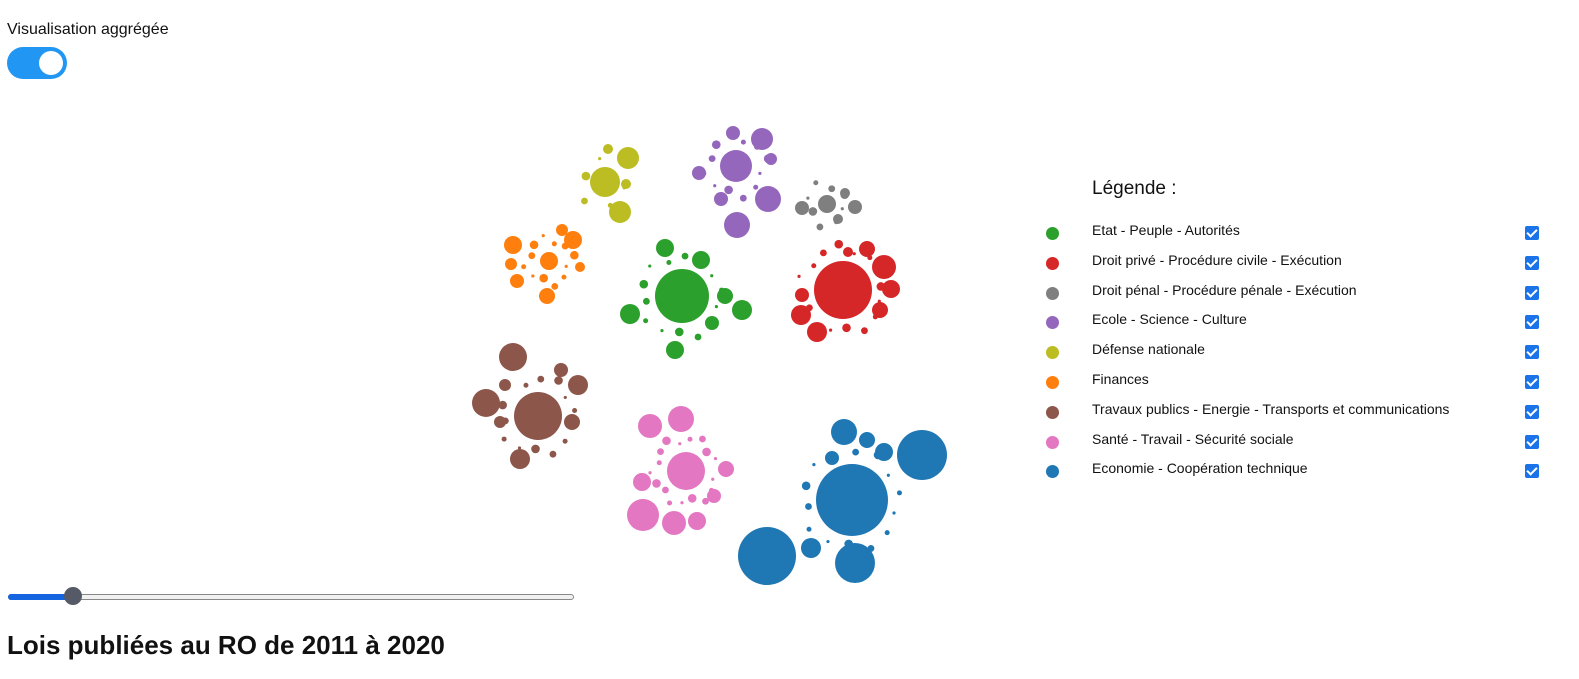  Describe the element at coordinates (291, 596) in the screenshot. I see `year-slider` at that location.